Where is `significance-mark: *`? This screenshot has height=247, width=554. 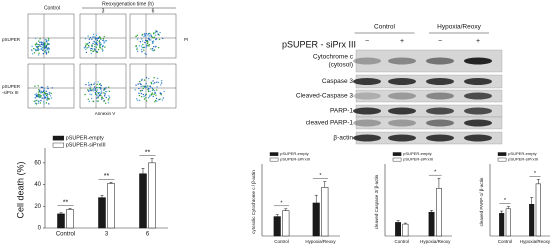 significance-mark: * is located at coordinates (435, 173).